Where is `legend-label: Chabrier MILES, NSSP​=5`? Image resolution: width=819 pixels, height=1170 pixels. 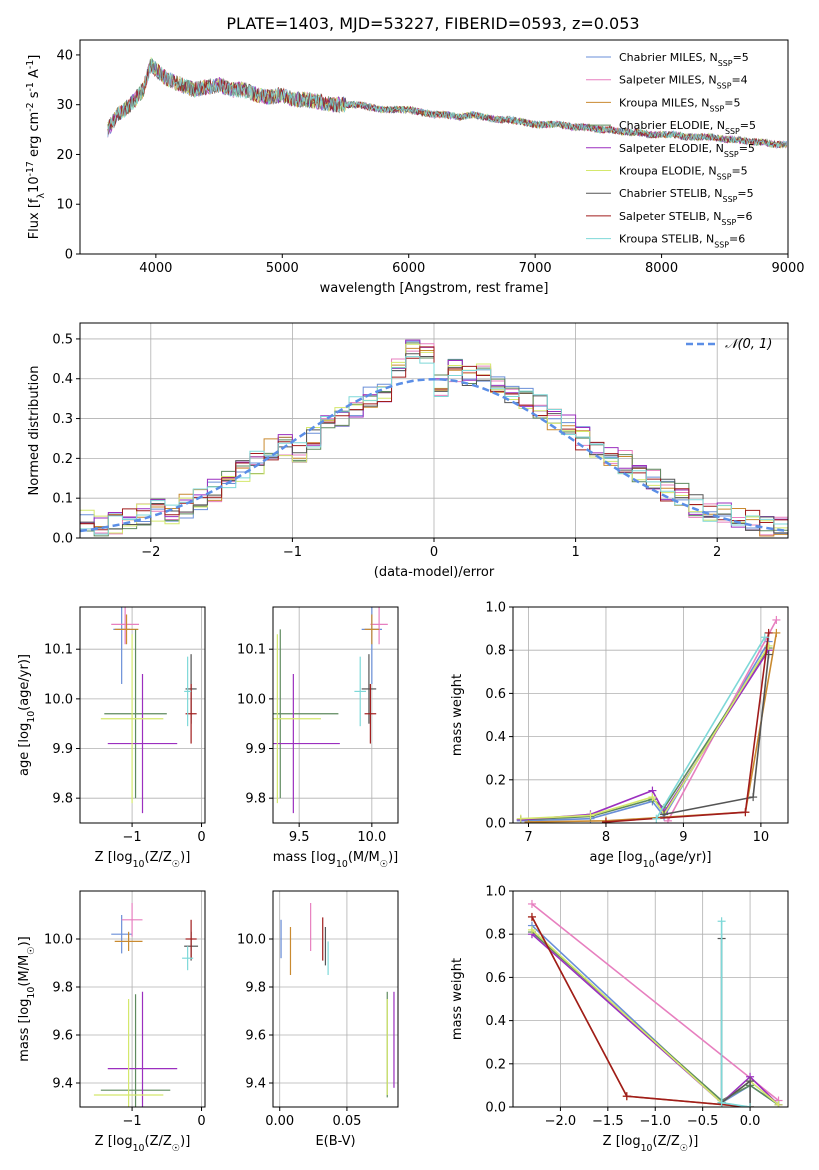
legend-label: Chabrier MILES, NSSP​=5 is located at coordinates (684, 59).